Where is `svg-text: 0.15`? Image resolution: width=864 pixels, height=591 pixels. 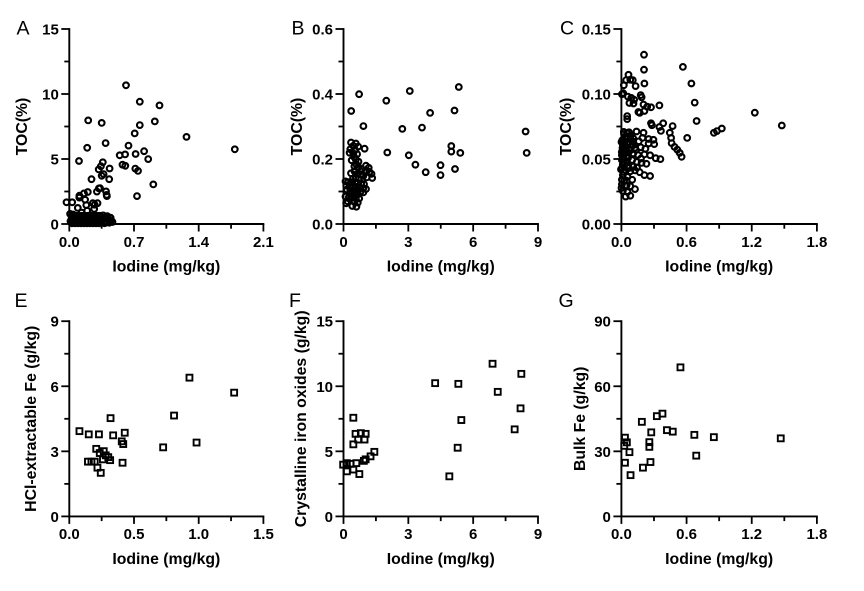 svg-text: 0.15 is located at coordinates (596, 30).